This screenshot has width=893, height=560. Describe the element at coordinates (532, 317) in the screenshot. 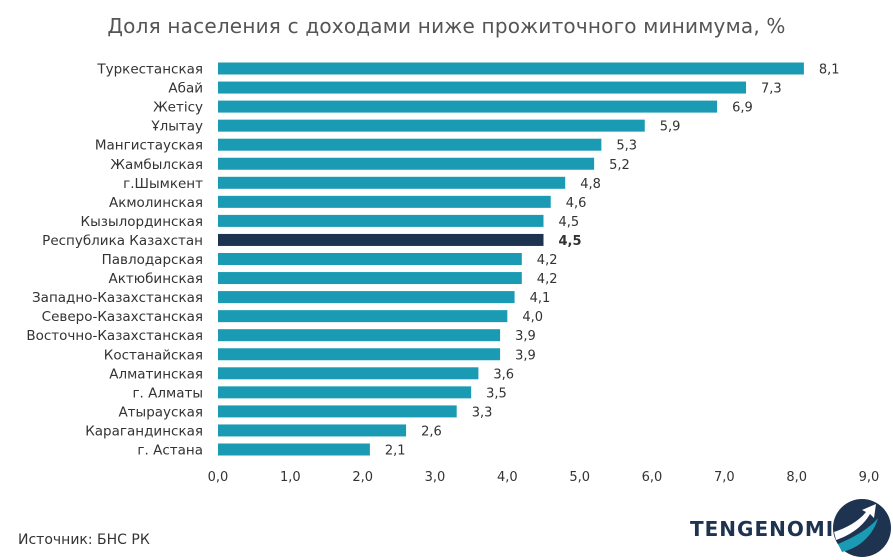

I see `data-label: 4,0` at that location.